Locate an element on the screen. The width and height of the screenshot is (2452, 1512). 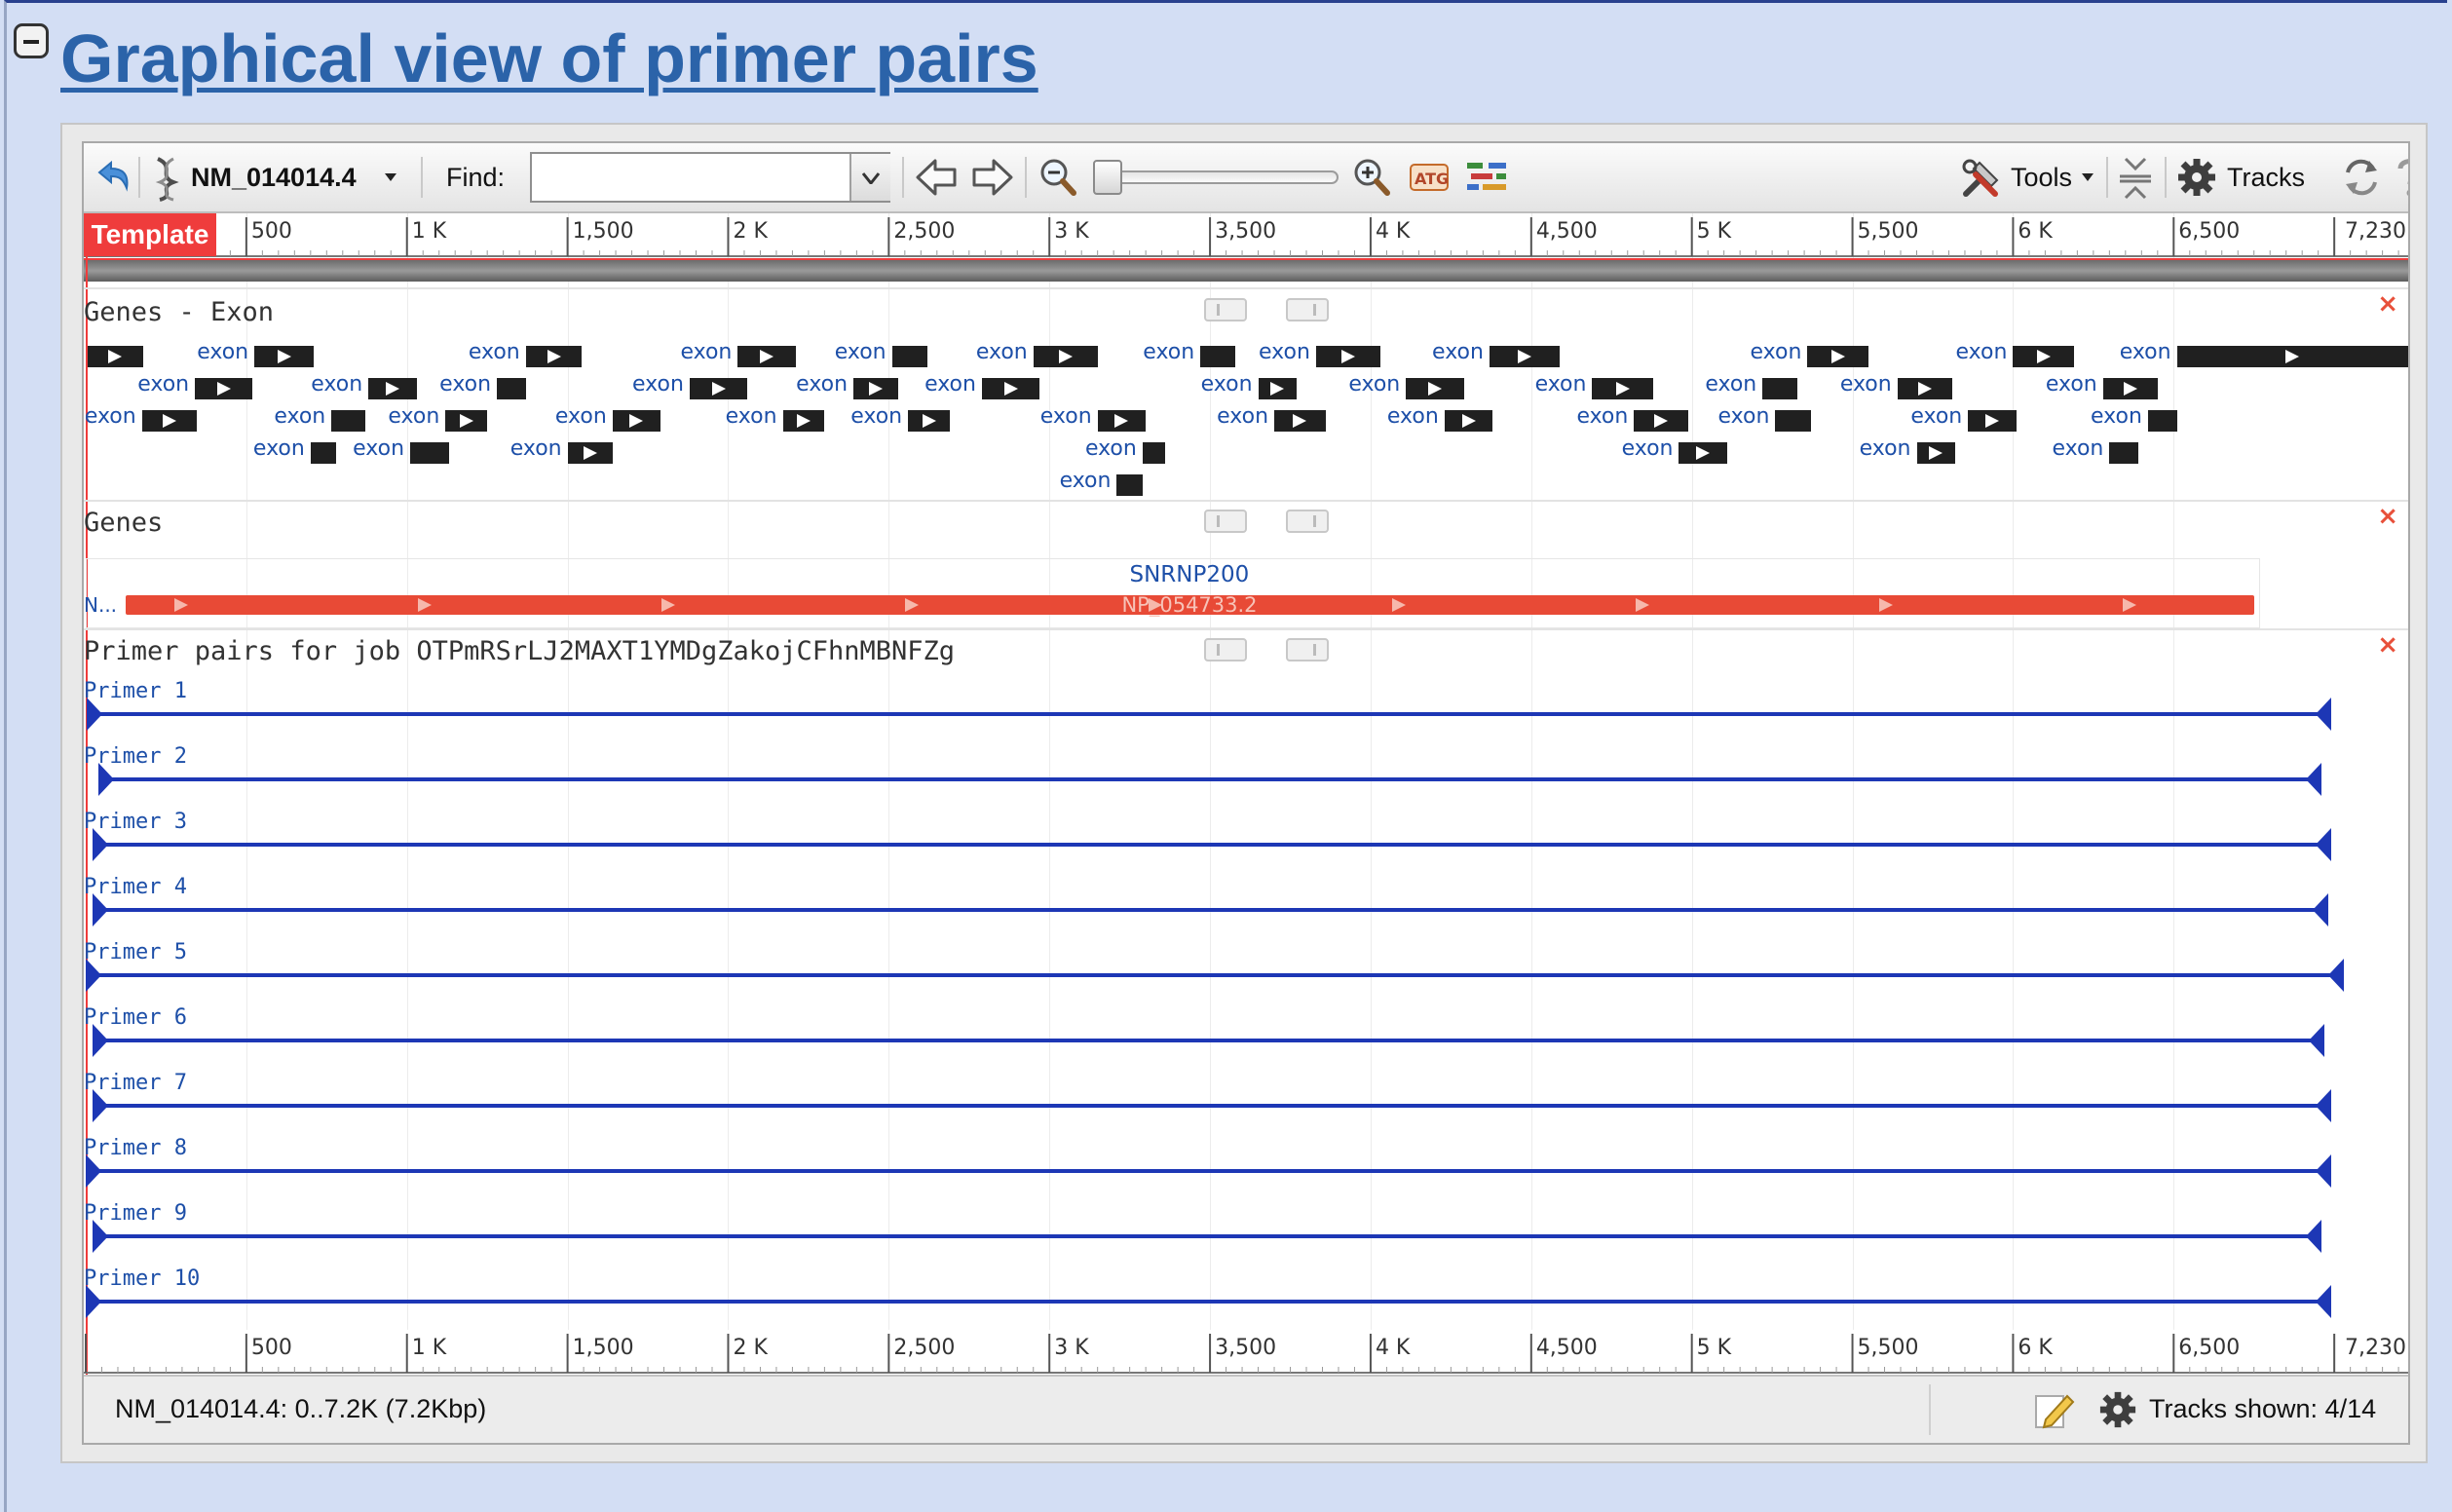
tools-menu: Tools is located at coordinates (2042, 178).